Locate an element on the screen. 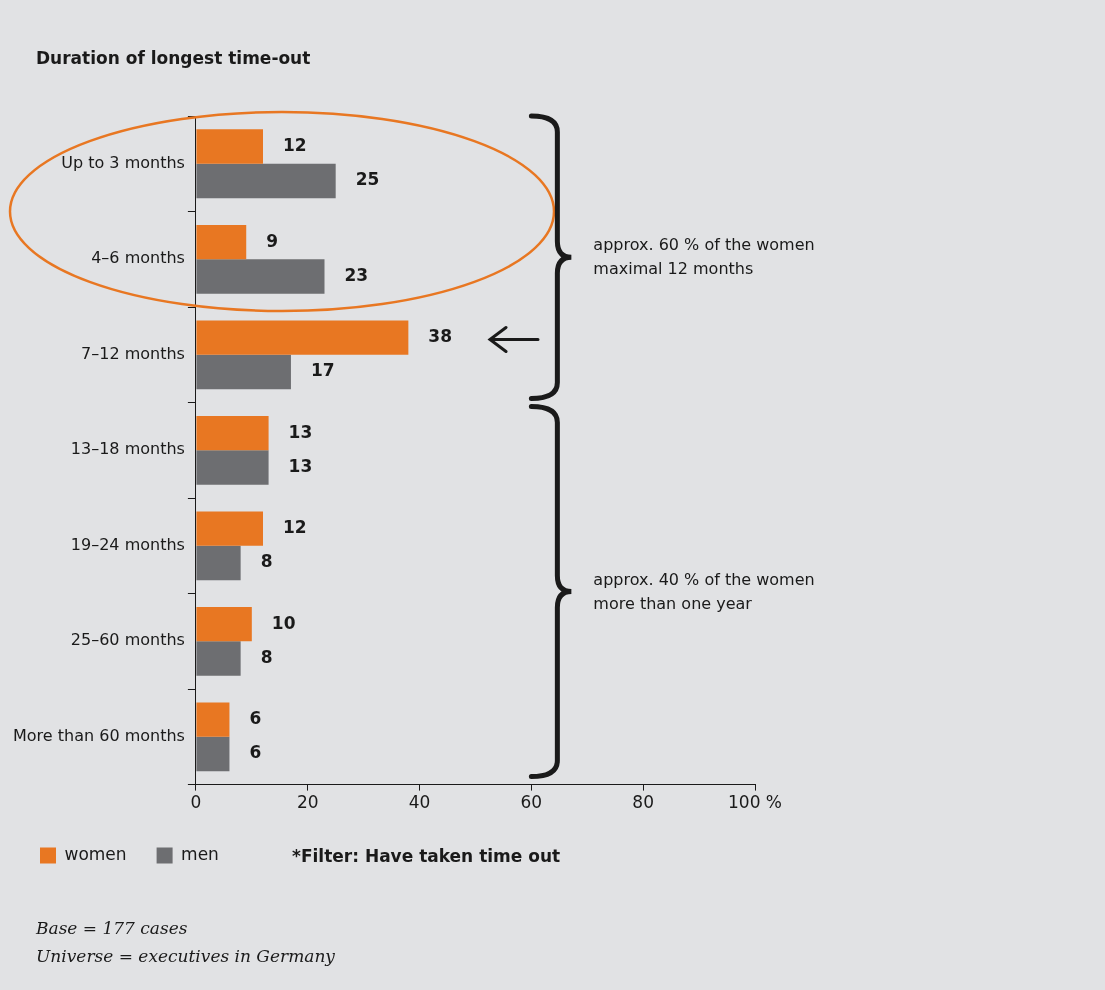  data-label: 17 is located at coordinates (322, 370).